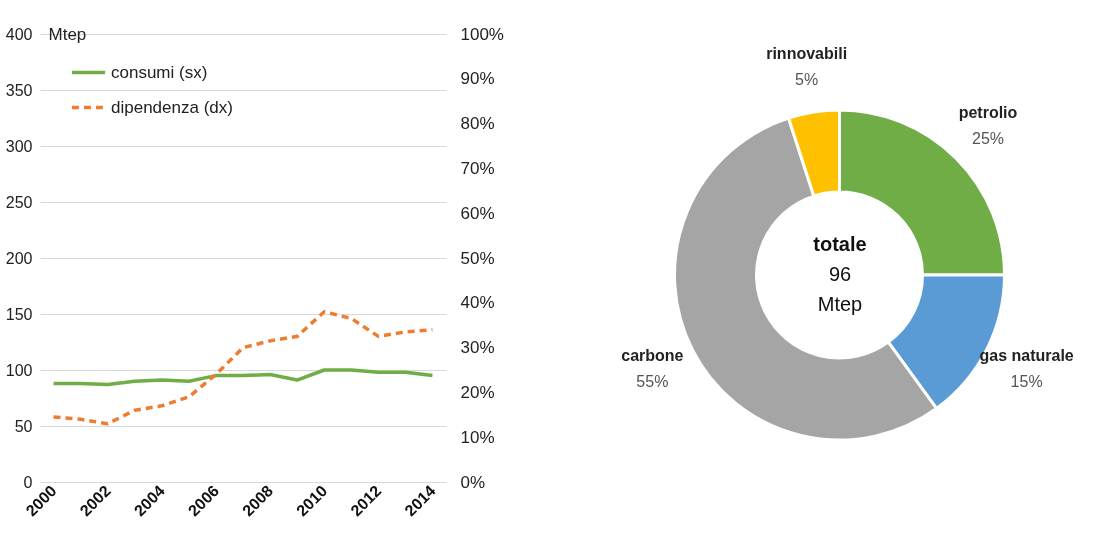 This screenshot has height=554, width=1119. What do you see at coordinates (477, 303) in the screenshot?
I see `y2-tick-label: 40%` at bounding box center [477, 303].